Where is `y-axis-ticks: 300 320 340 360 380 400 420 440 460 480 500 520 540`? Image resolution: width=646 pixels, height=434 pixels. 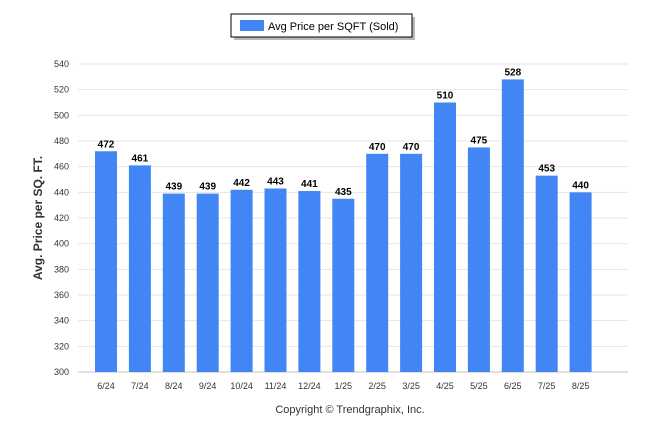
y-axis-ticks: 300 320 340 360 380 400 420 440 460 480 500 520 540 is located at coordinates (61, 218).